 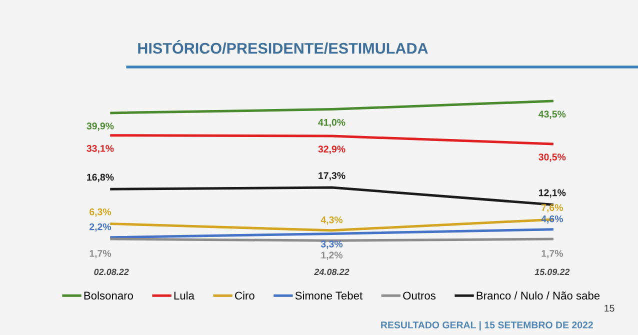 What do you see at coordinates (332, 176) in the screenshot?
I see `data-label: 17,3%` at bounding box center [332, 176].